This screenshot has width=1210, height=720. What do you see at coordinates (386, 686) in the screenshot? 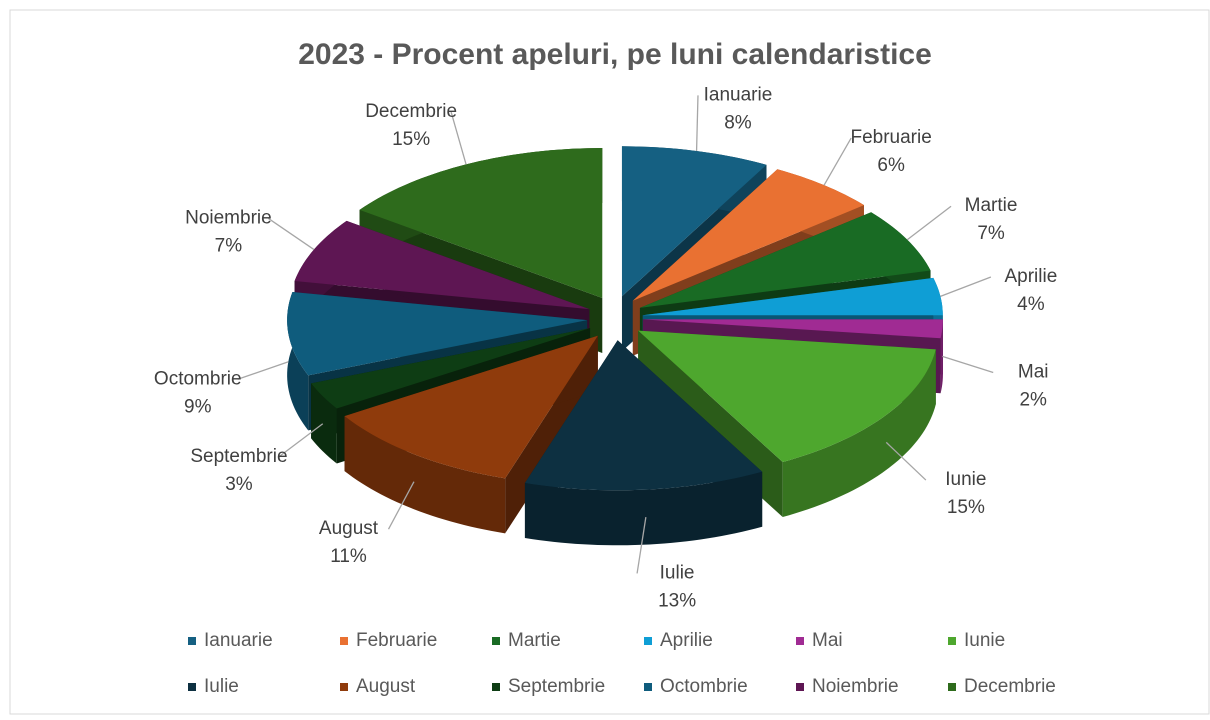
I see `legend-label: August` at bounding box center [386, 686].